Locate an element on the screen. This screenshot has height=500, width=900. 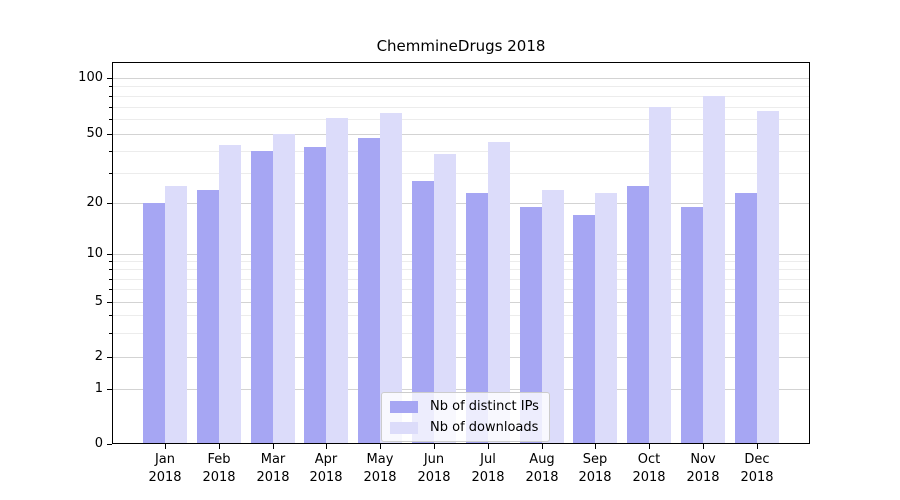
x-tick-label-line: Aug is located at coordinates (542, 459).